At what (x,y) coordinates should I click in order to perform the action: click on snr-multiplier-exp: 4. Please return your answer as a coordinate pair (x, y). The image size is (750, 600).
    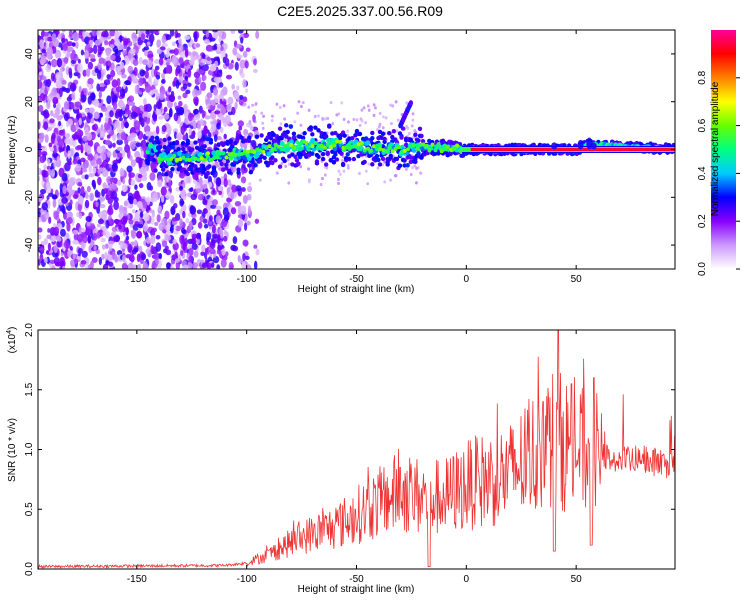
    Looking at the image, I should click on (9, 332).